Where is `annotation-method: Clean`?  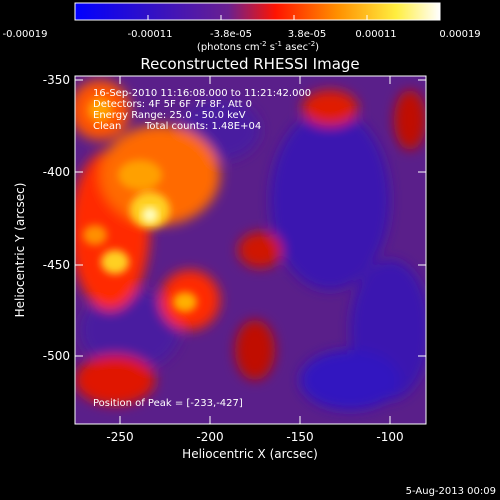 annotation-method: Clean is located at coordinates (107, 126).